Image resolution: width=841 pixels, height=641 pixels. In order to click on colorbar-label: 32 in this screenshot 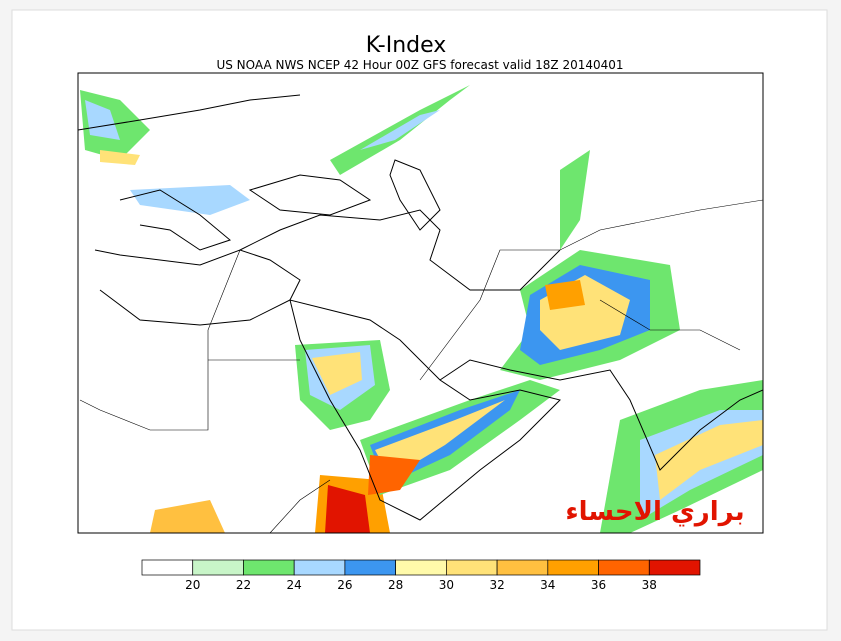, I will do `click(496, 585)`.